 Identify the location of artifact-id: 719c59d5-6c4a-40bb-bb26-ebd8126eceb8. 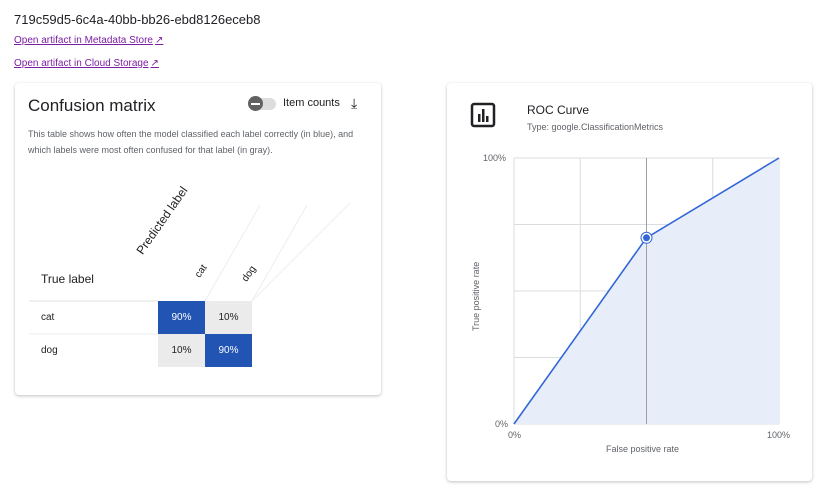
(137, 19).